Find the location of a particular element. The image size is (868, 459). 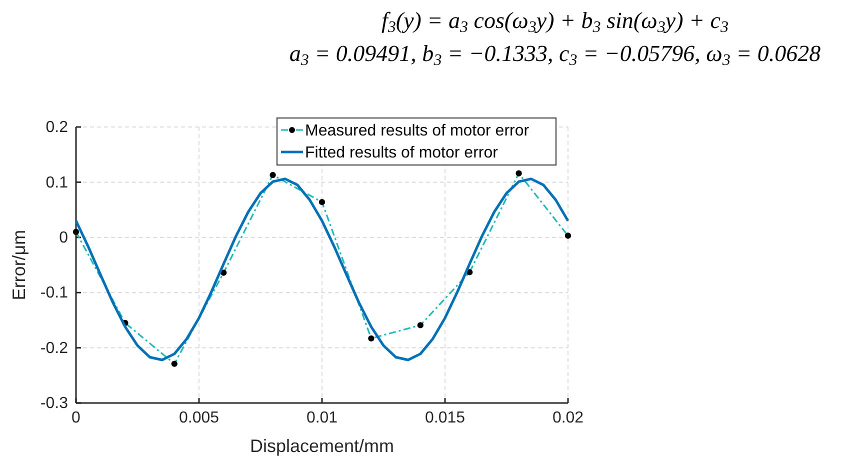

x-axis-title: Displacement/mm is located at coordinates (322, 446).